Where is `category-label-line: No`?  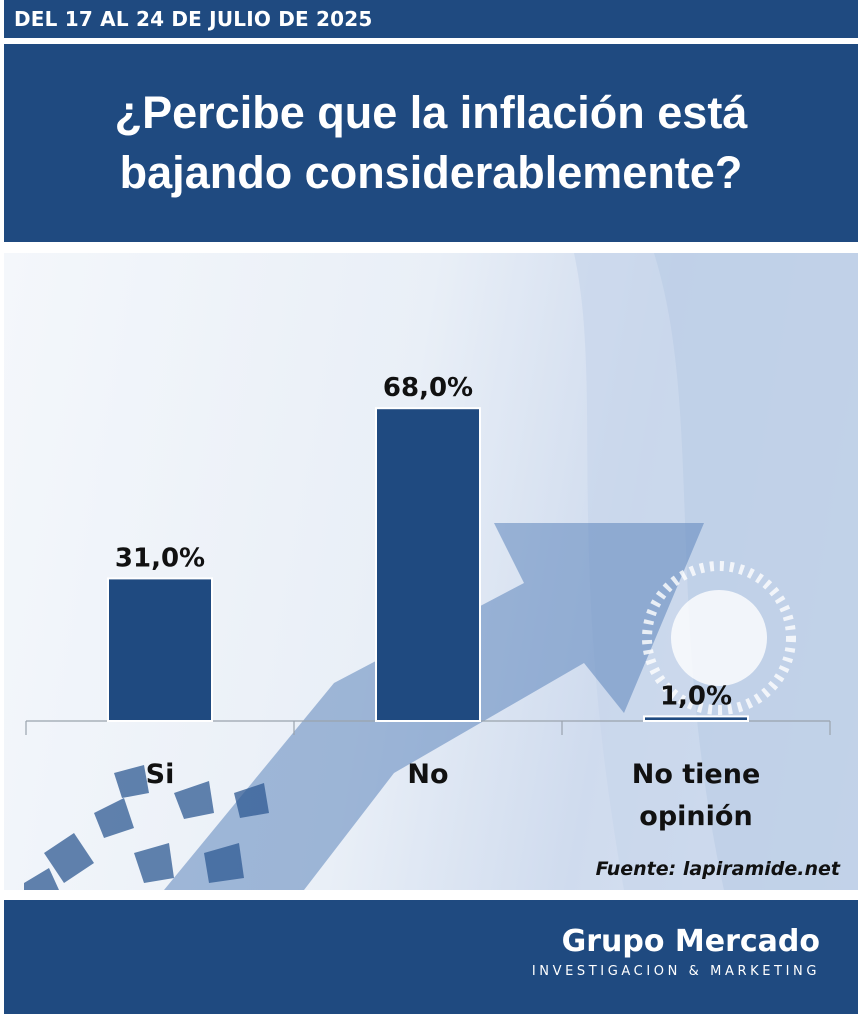
category-label-line: No is located at coordinates (427, 774).